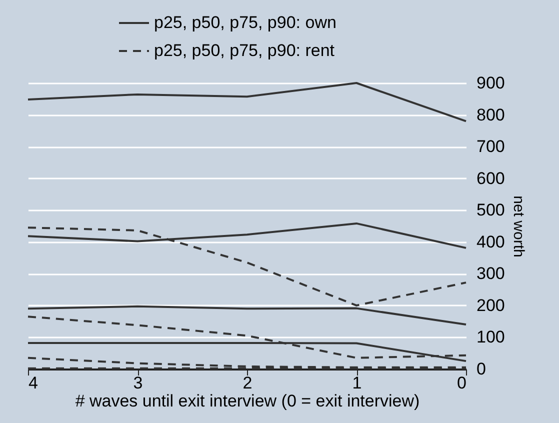 The width and height of the screenshot is (559, 423). I want to click on x-tick-label: 4, so click(33, 383).